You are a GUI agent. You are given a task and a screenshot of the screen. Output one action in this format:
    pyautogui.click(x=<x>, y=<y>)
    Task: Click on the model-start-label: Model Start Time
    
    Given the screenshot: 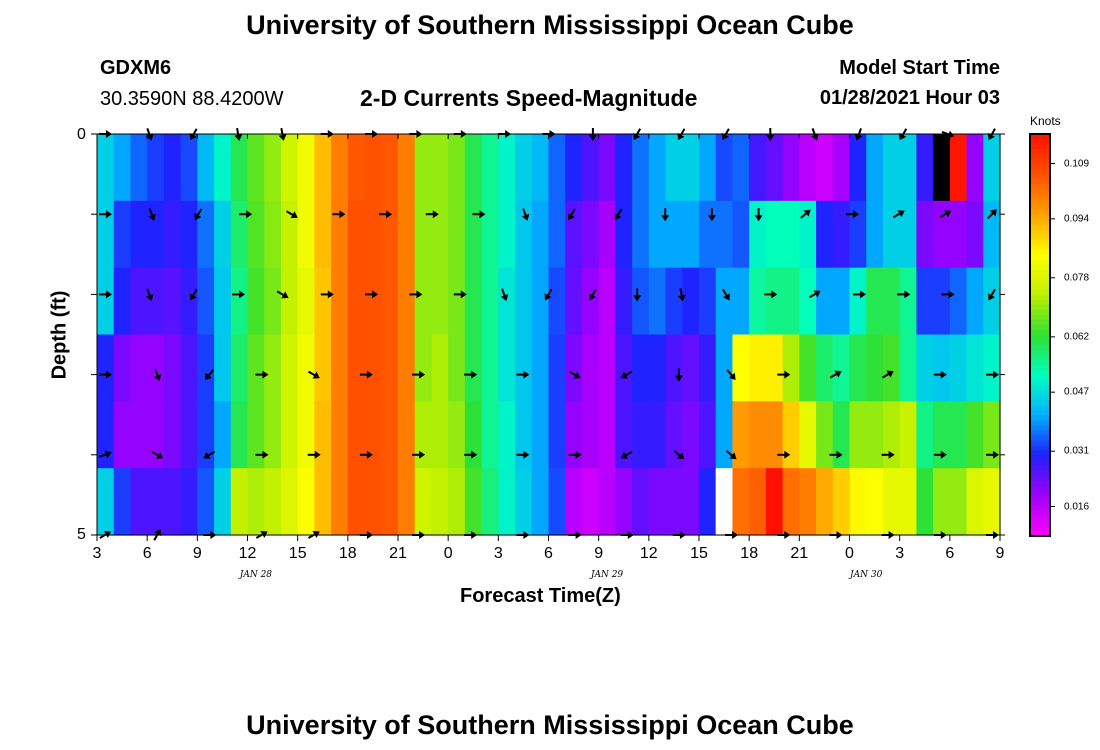 What is the action you would take?
    pyautogui.click(x=919, y=68)
    